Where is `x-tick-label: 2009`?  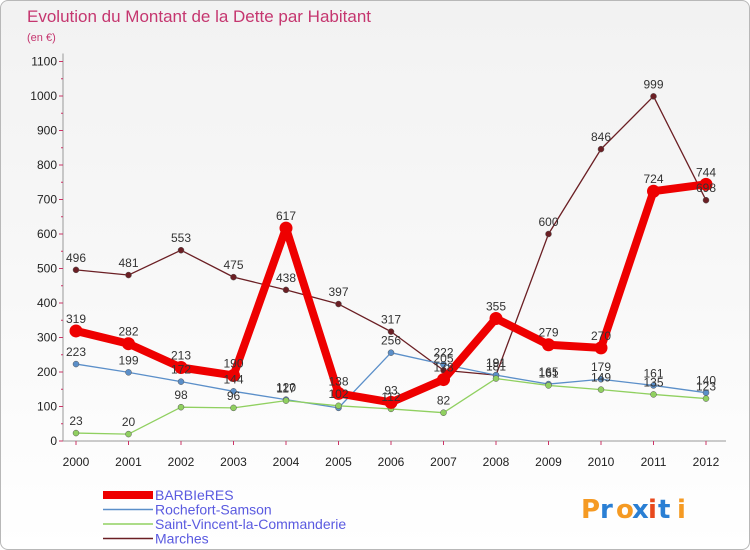 x-tick-label: 2009 is located at coordinates (548, 462).